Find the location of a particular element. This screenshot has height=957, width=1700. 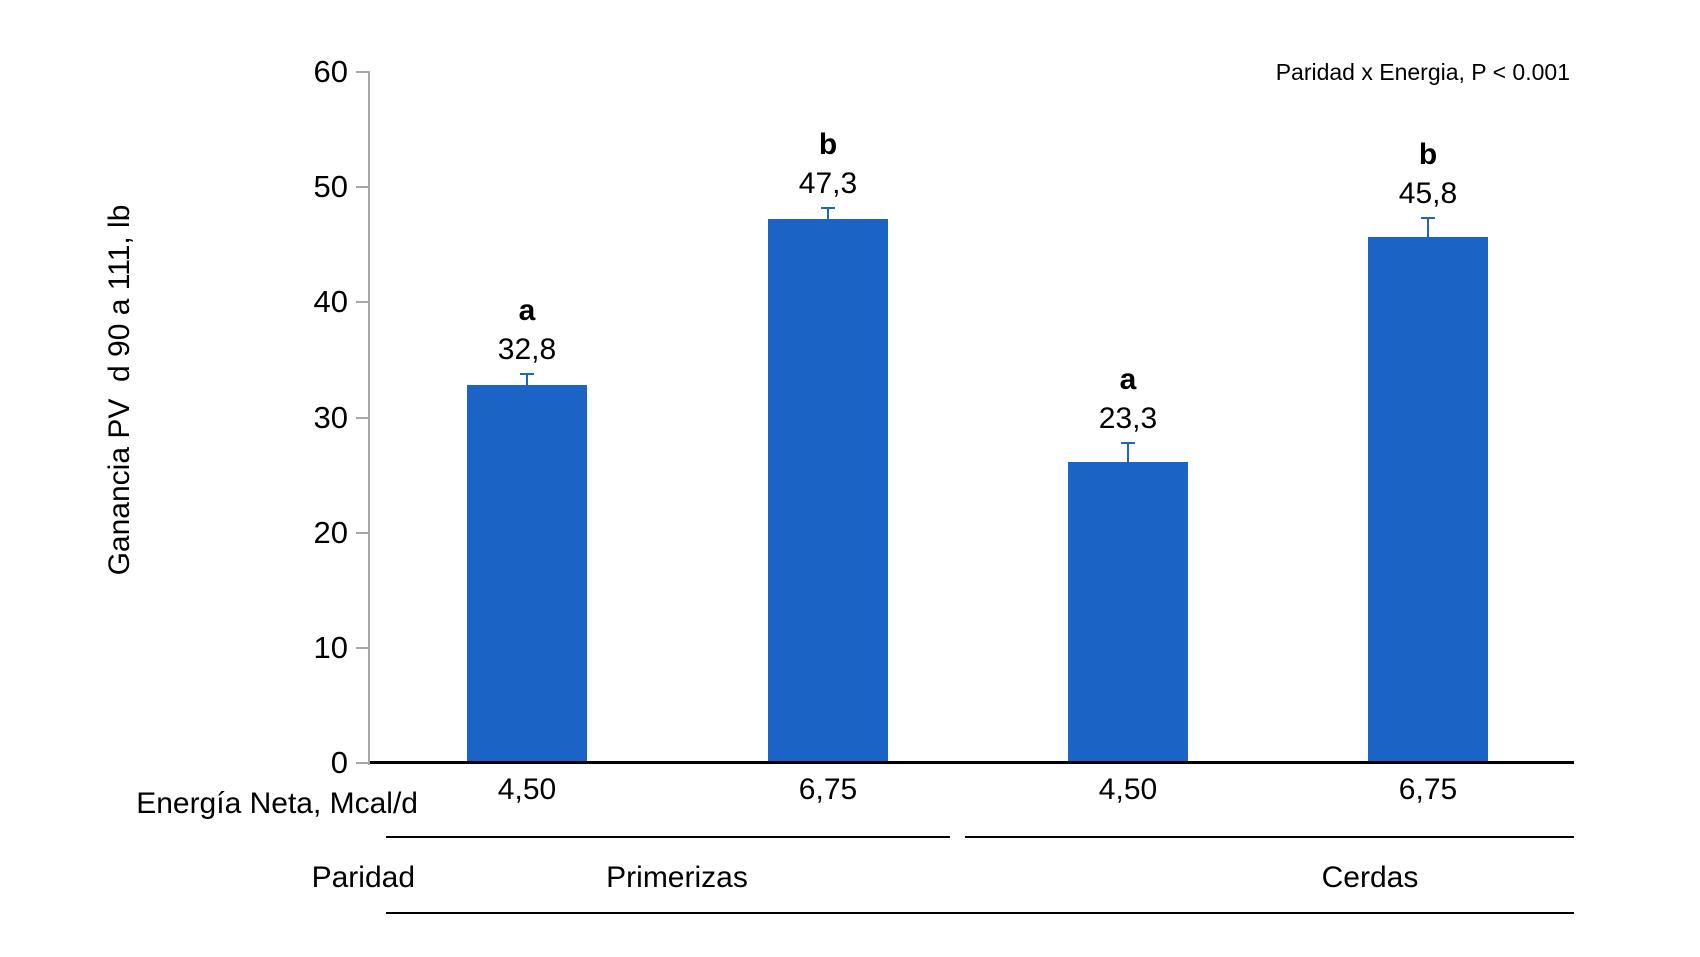

y-tick-label: 40 is located at coordinates (330, 302).